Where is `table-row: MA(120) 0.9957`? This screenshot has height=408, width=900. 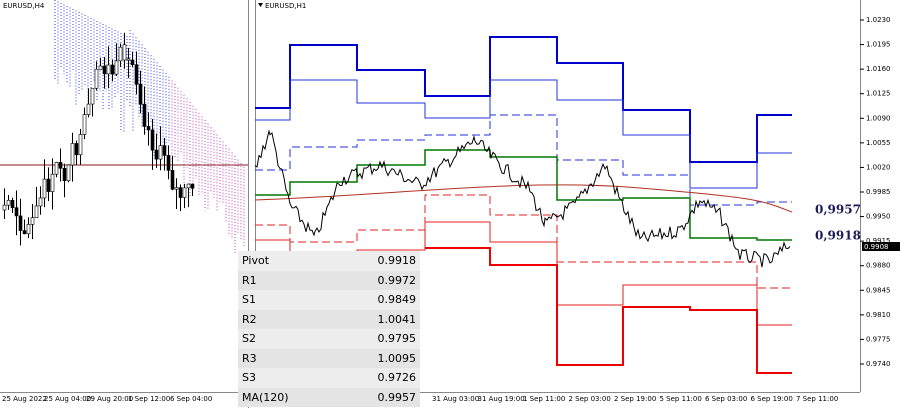 table-row: MA(120) 0.9957 is located at coordinates (329, 397).